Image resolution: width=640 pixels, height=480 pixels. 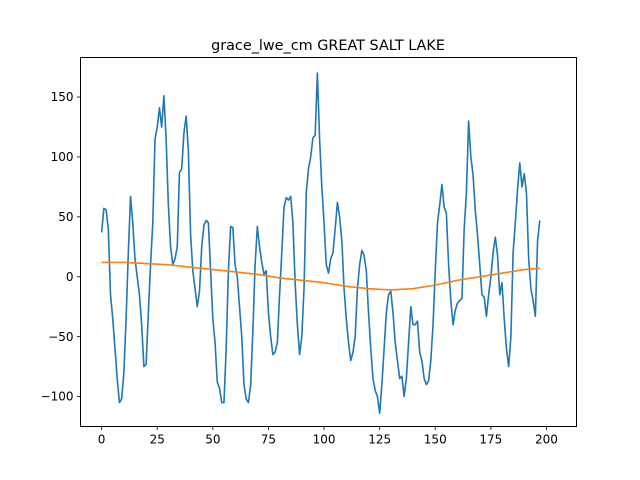 I want to click on chart-title: grace_lwe_cm GREAT SALT LAKE, so click(x=328, y=46).